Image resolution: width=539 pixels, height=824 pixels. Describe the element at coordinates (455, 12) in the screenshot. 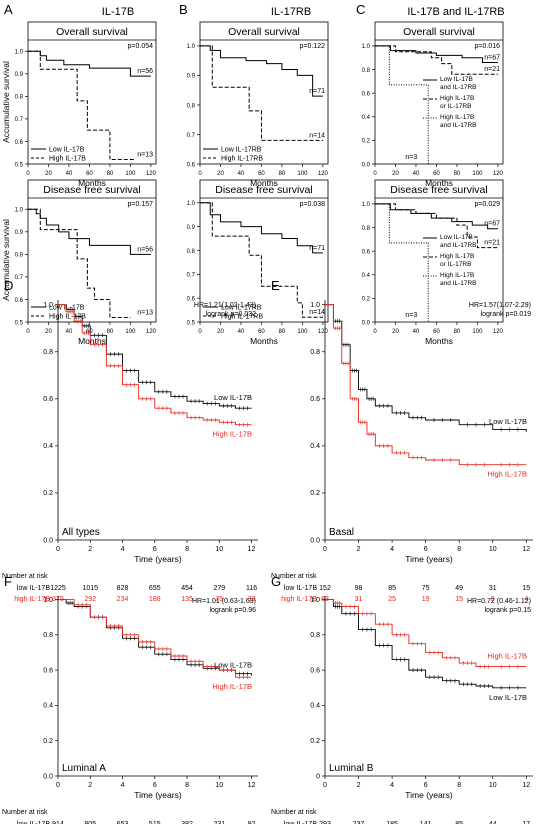

I see `column-header: IL-17B and IL-17RB` at that location.